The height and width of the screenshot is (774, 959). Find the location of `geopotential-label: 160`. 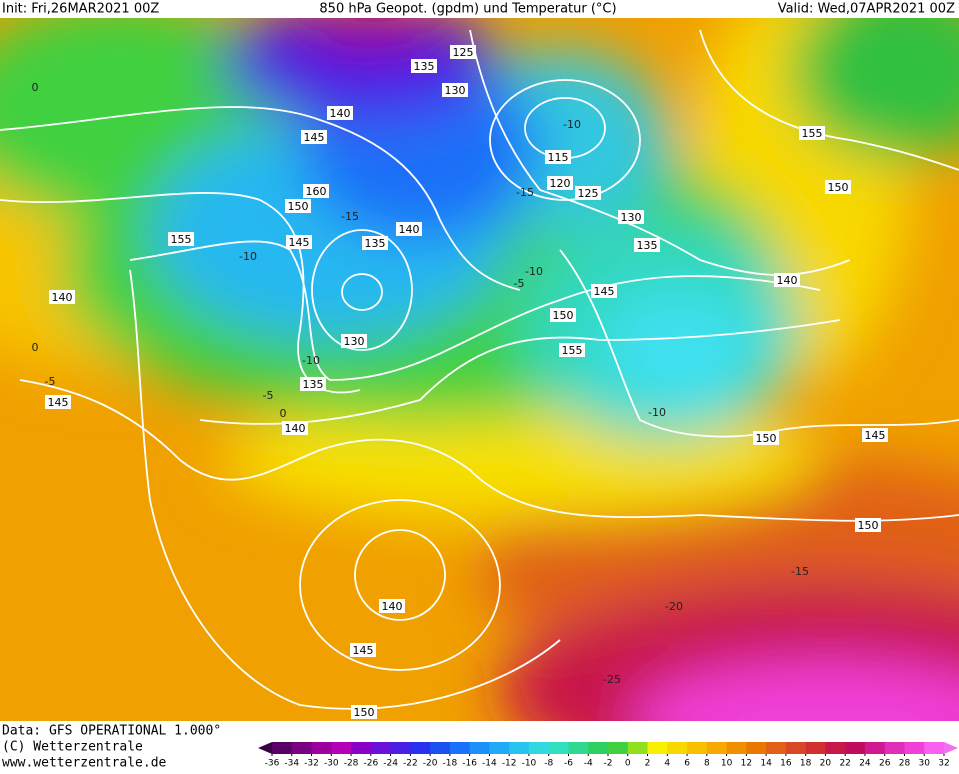

geopotential-label: 160 is located at coordinates (316, 191).